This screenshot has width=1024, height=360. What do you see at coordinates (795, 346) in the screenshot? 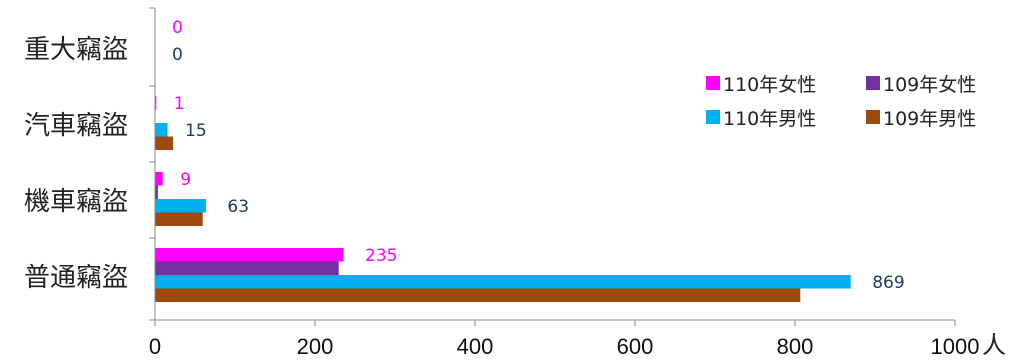
I see `x-tick-label: 800` at bounding box center [795, 346].